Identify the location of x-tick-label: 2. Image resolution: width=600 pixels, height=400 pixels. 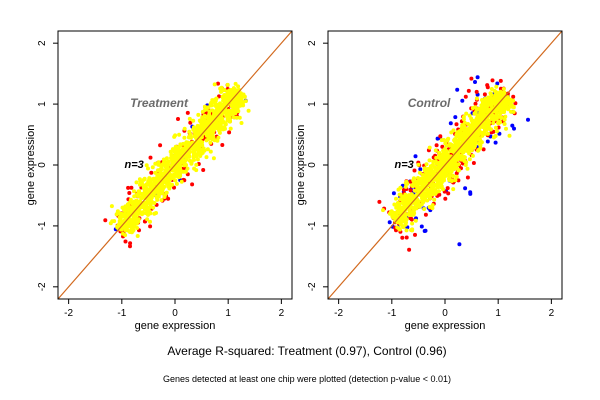
(282, 313).